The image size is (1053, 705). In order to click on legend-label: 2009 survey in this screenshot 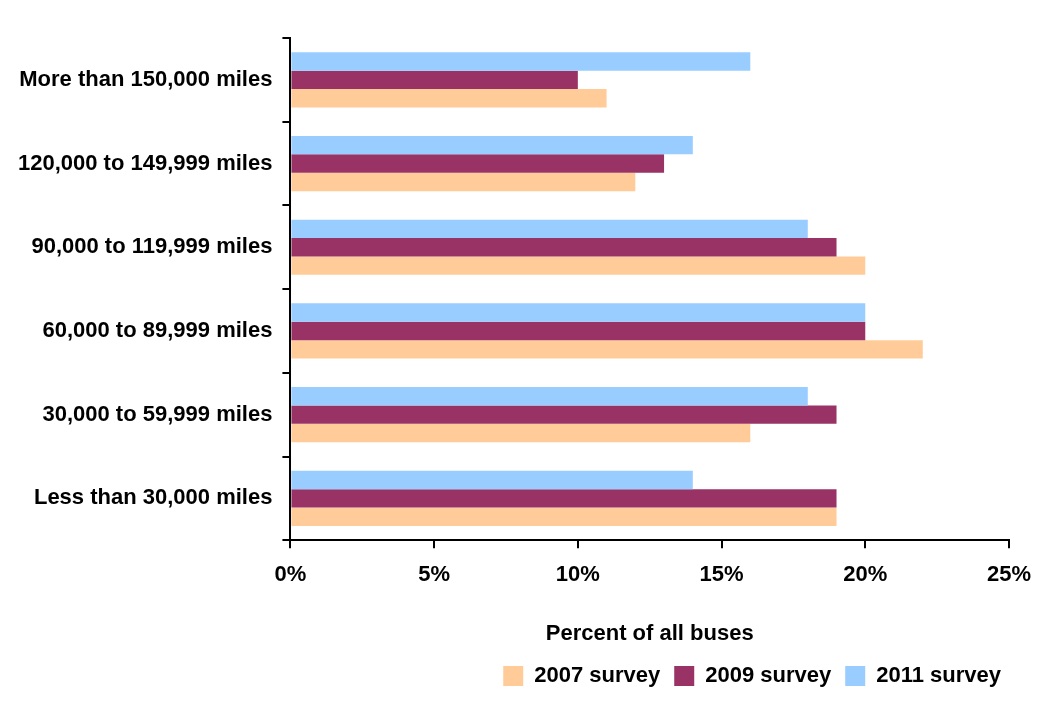, I will do `click(768, 675)`.